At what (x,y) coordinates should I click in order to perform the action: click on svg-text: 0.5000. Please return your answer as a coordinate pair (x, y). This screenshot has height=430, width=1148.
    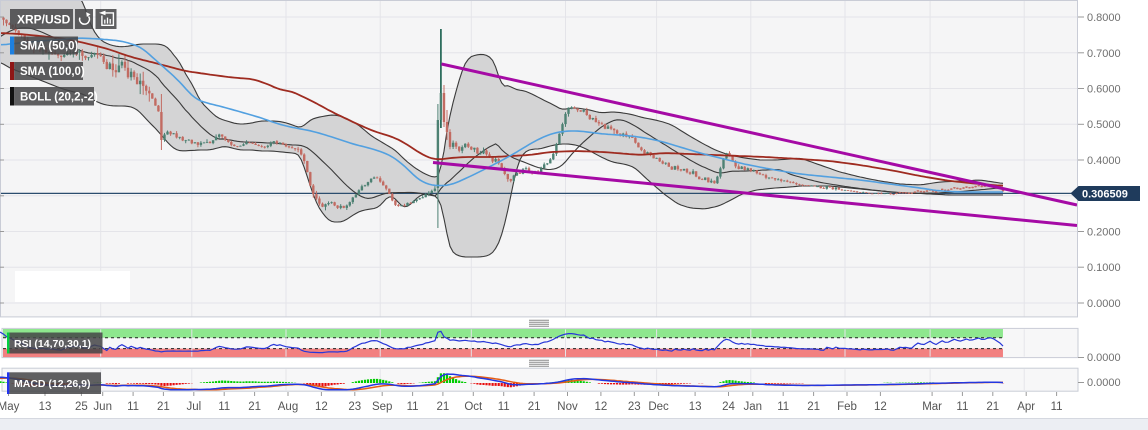
    Looking at the image, I should click on (1104, 125).